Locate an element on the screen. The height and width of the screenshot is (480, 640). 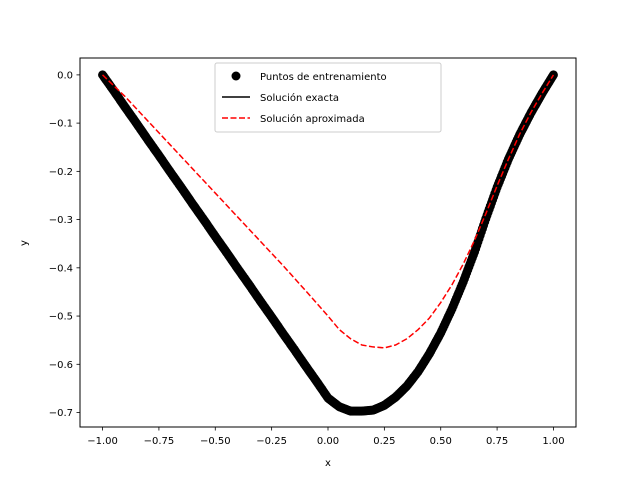
y-axis-label: y is located at coordinates (24, 243).